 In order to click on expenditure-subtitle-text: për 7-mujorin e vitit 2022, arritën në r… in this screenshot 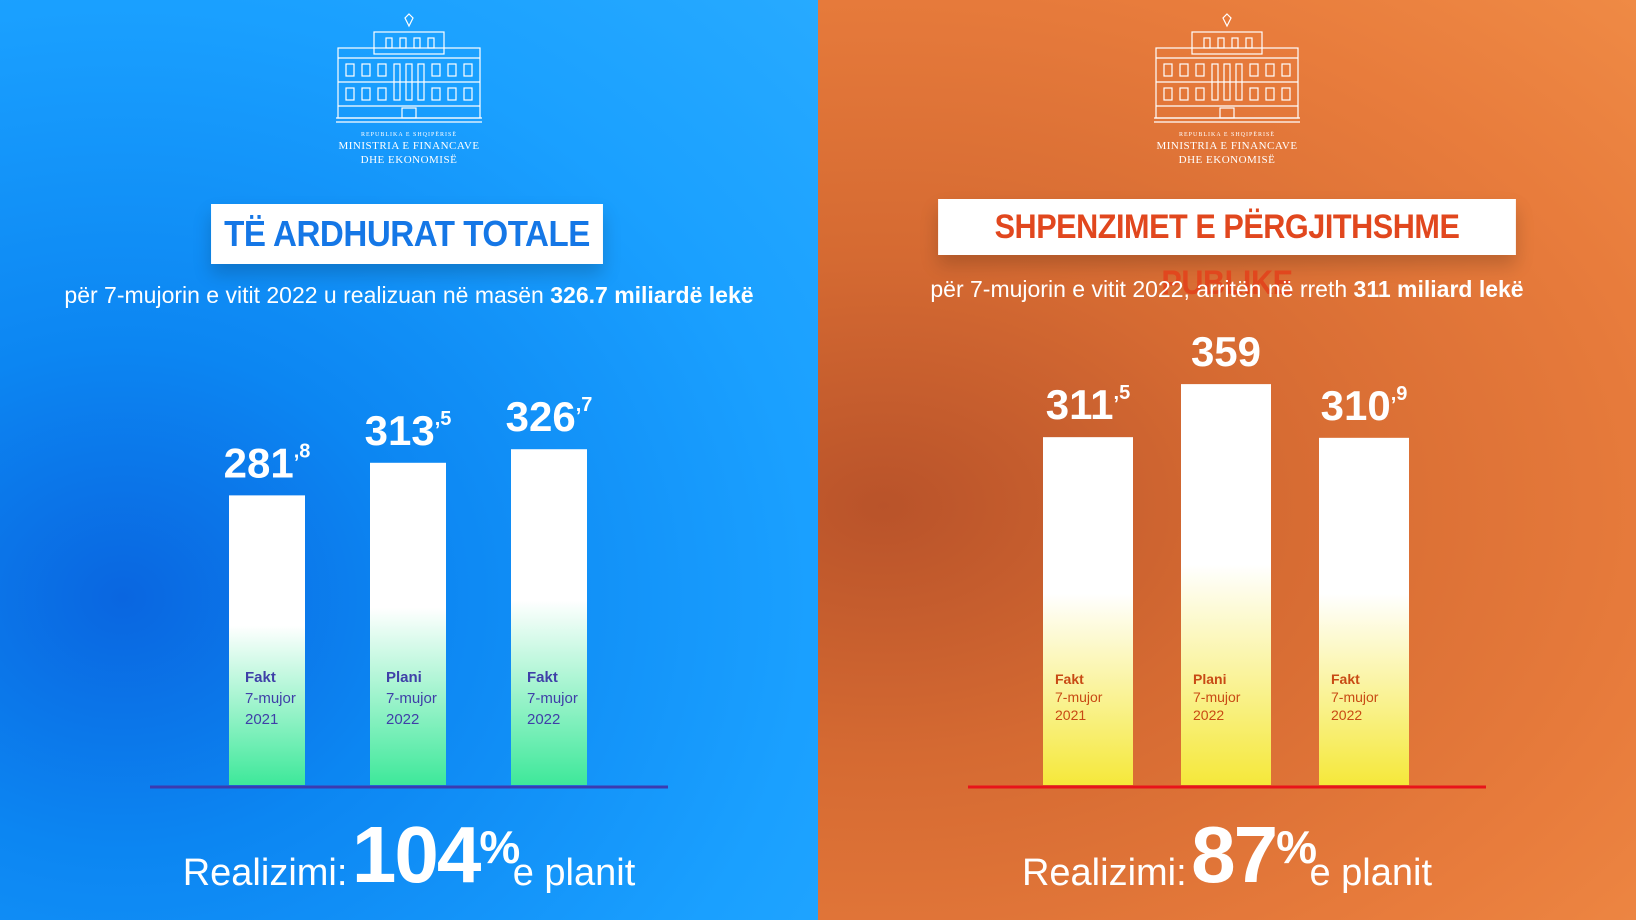, I will do `click(1142, 289)`.